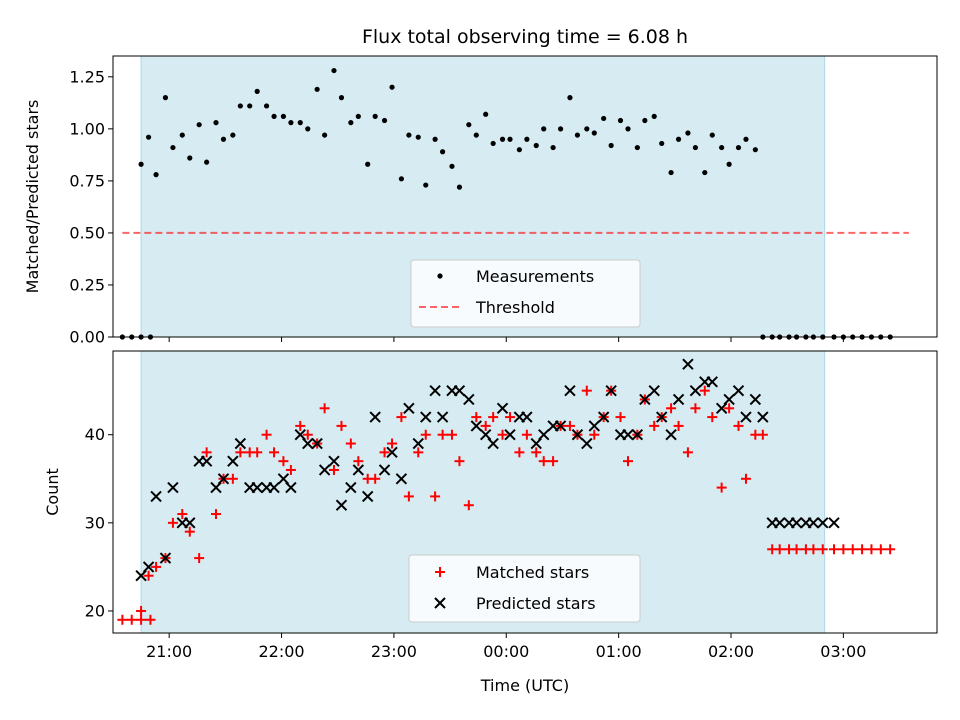  I want to click on x-tick-label: 02:00, so click(731, 651).